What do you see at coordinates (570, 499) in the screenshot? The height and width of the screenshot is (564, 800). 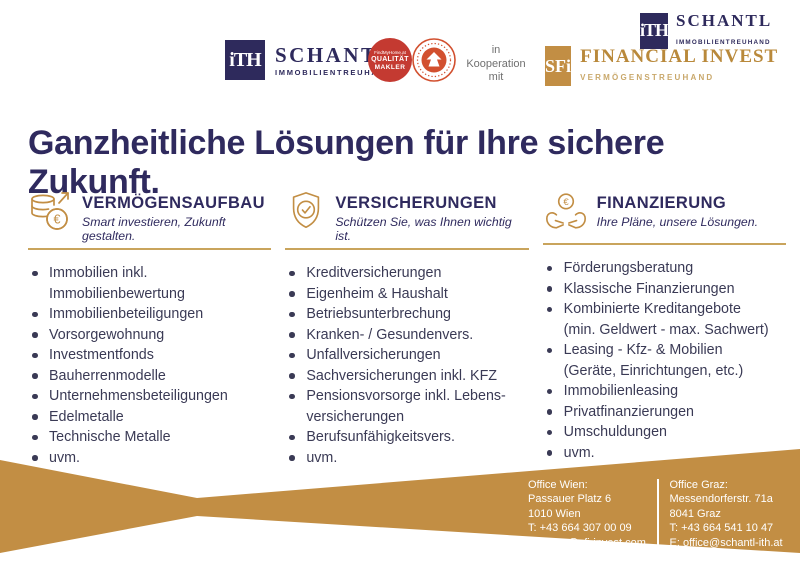 I see `office-address: Passauer Platz 6` at bounding box center [570, 499].